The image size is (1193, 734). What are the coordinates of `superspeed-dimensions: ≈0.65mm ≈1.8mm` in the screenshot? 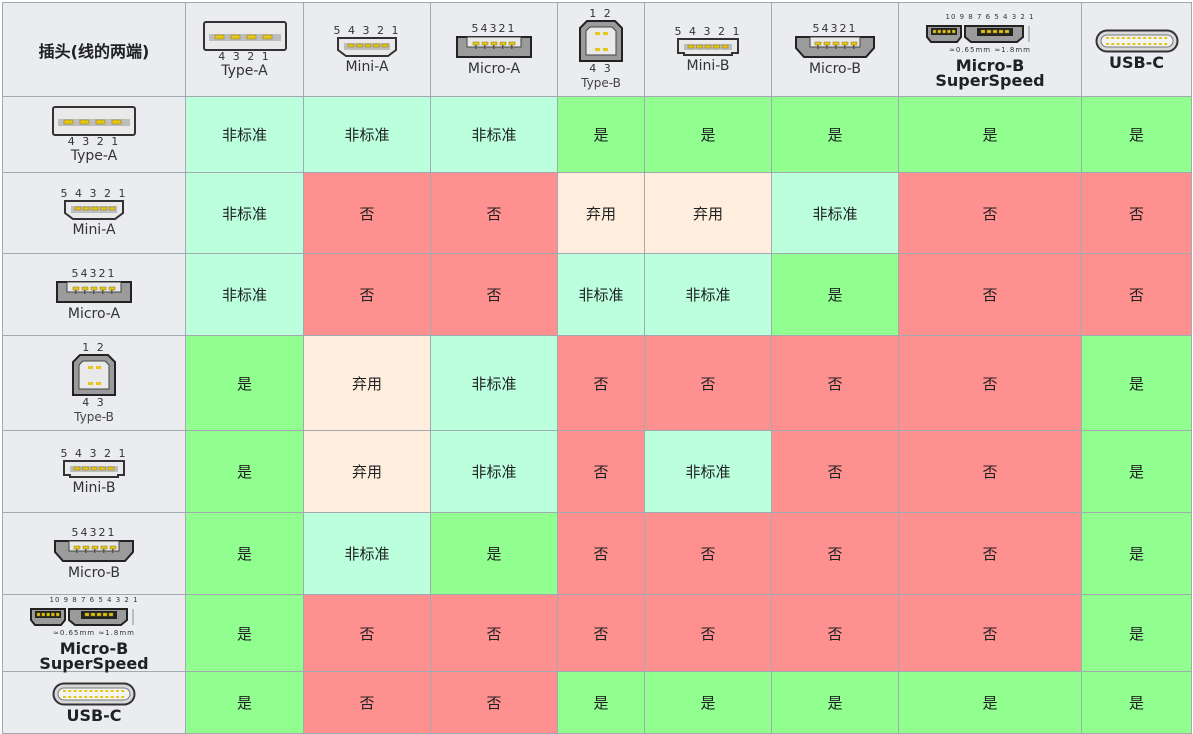 It's located at (94, 633).